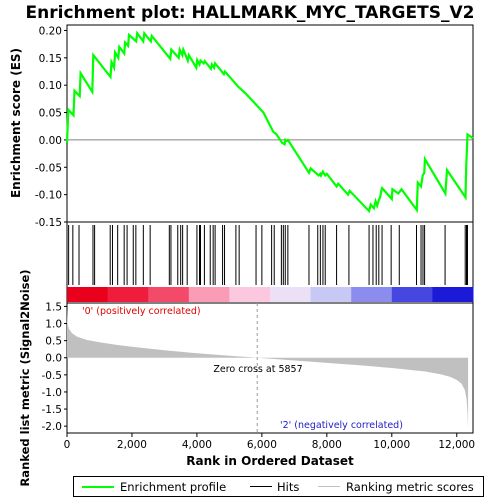 This screenshot has height=500, width=500. I want to click on x-axis-title: Rank in Ordered Dataset, so click(270, 461).